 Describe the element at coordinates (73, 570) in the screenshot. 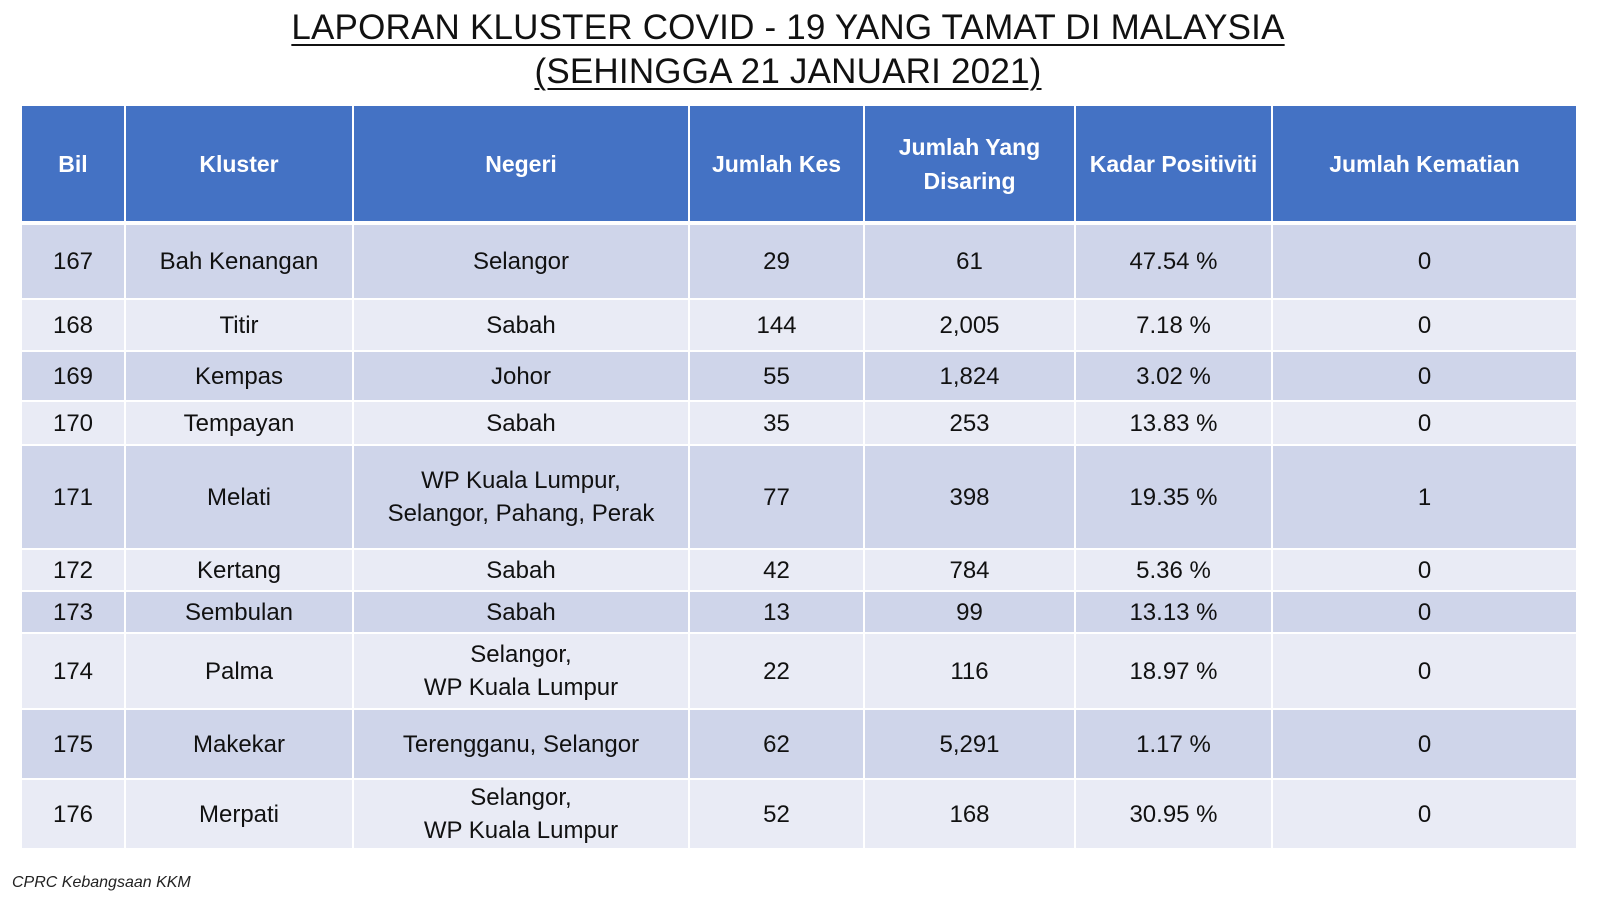

I see `cell-bil: 172` at that location.